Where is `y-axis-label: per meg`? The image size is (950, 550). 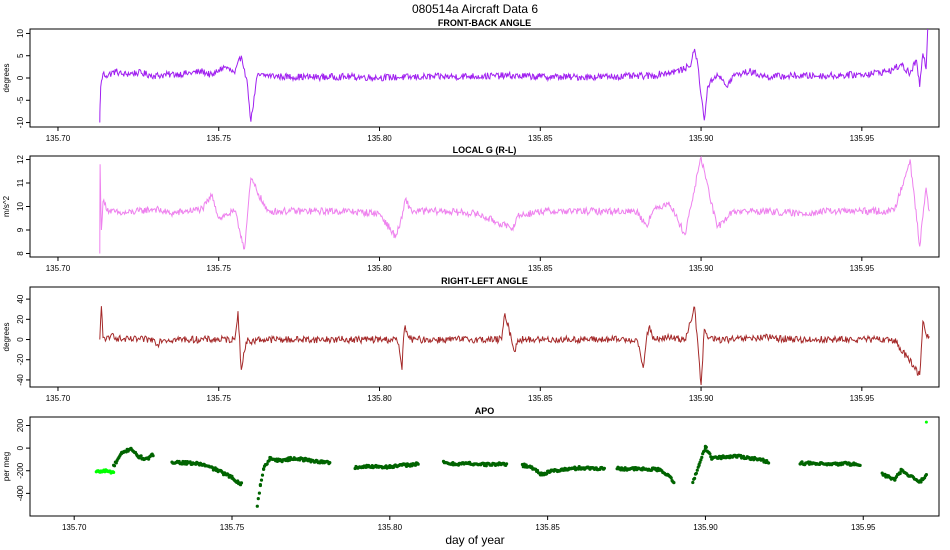
y-axis-label: per meg is located at coordinates (6, 466).